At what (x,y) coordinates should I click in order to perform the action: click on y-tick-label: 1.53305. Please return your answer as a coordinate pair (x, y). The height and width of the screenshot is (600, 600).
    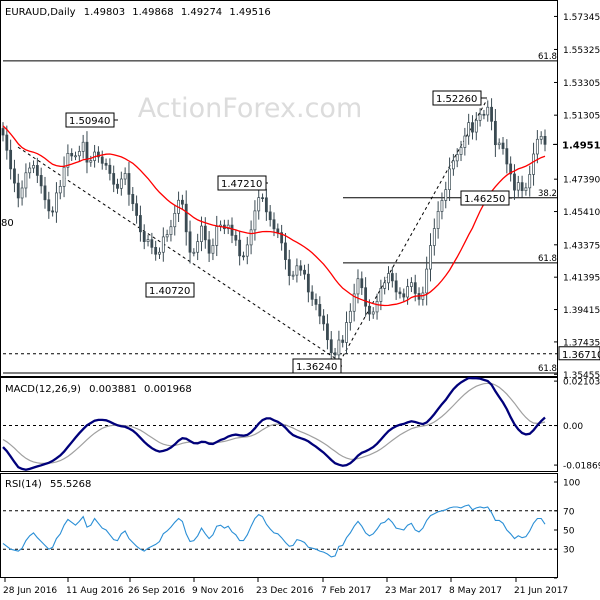
    Looking at the image, I should click on (581, 84).